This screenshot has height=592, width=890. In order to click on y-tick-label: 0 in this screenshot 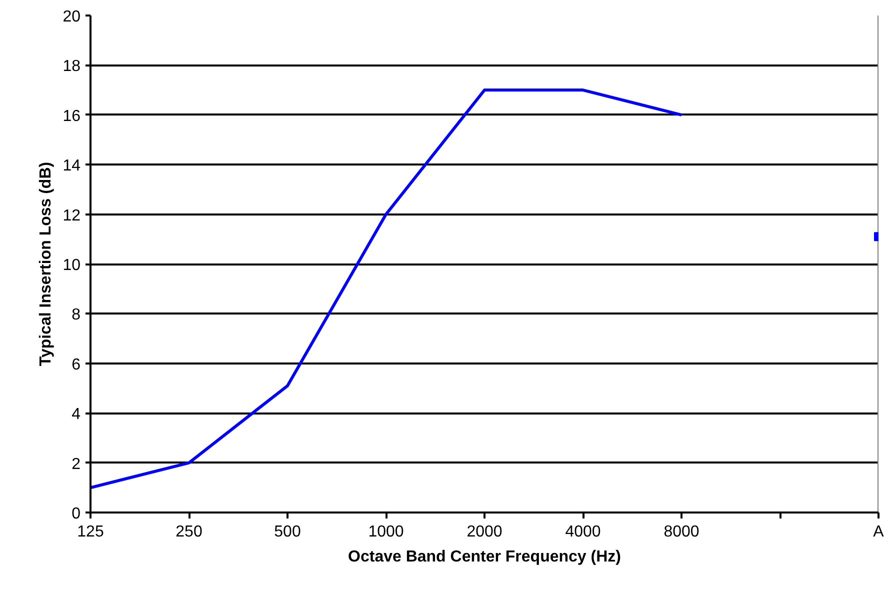, I will do `click(76, 514)`.